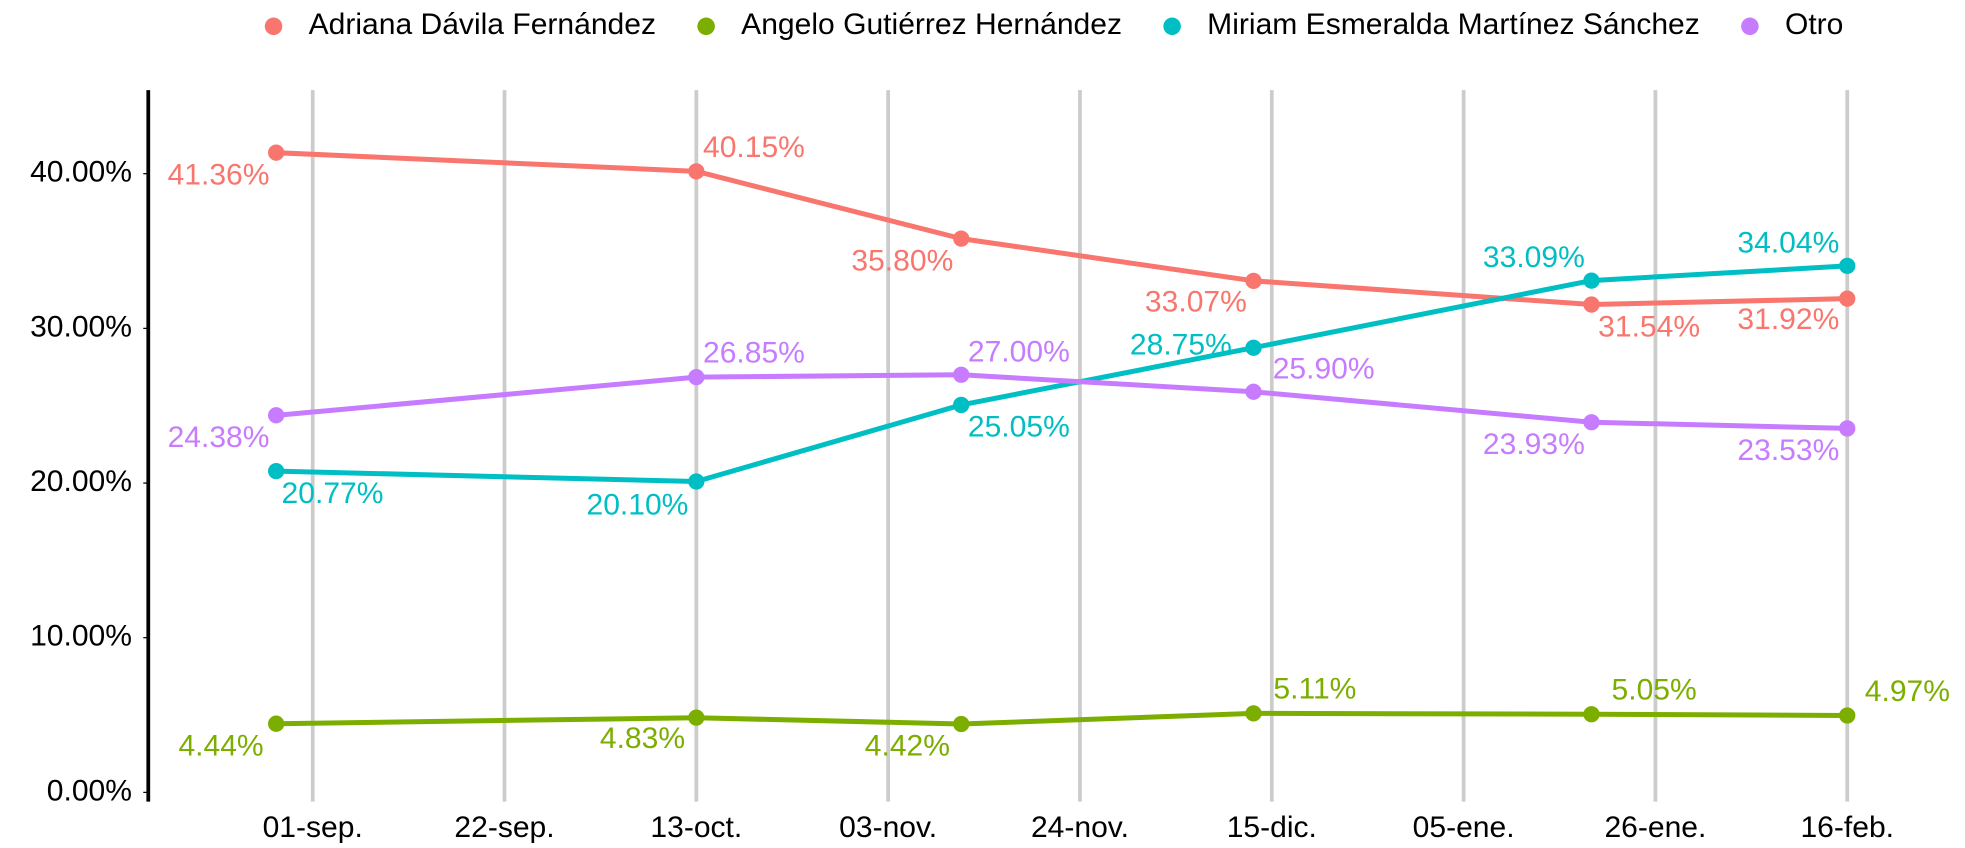 The width and height of the screenshot is (1965, 848). What do you see at coordinates (89, 790) in the screenshot?
I see `y-tick-label: 0.00%` at bounding box center [89, 790].